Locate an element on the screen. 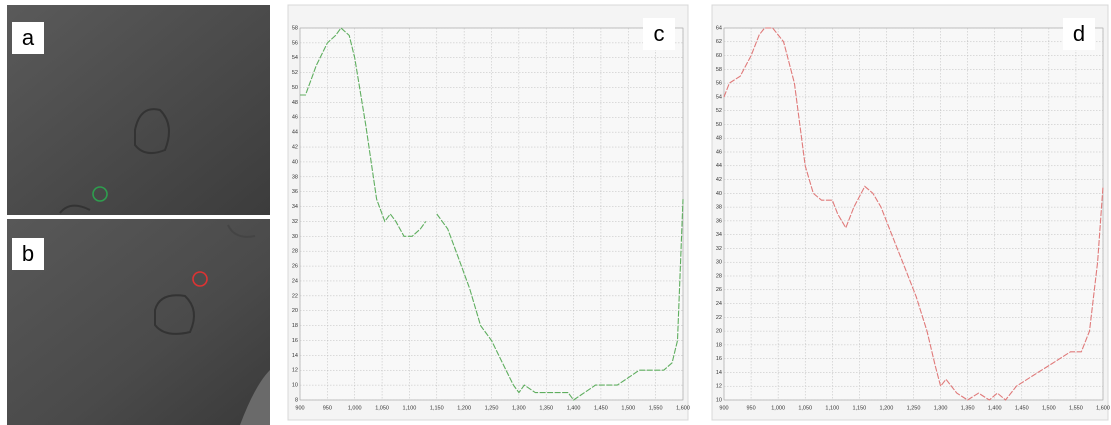 The image size is (1111, 425). panel-label: d is located at coordinates (1079, 33).